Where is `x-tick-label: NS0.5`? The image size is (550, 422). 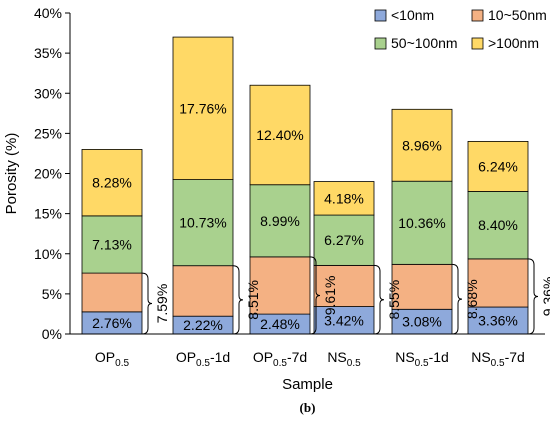 x-tick-label: NS0.5 is located at coordinates (344, 359).